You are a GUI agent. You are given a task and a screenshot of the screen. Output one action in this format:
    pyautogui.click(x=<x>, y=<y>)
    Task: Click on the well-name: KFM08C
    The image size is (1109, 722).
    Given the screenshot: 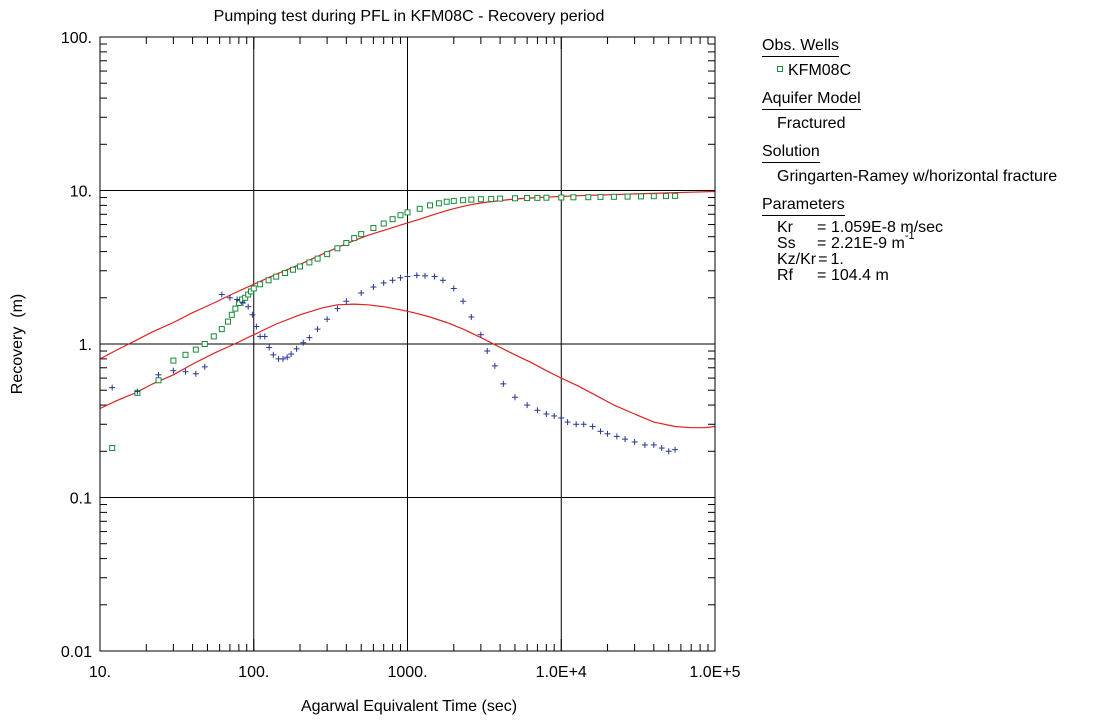 What is the action you would take?
    pyautogui.click(x=820, y=70)
    